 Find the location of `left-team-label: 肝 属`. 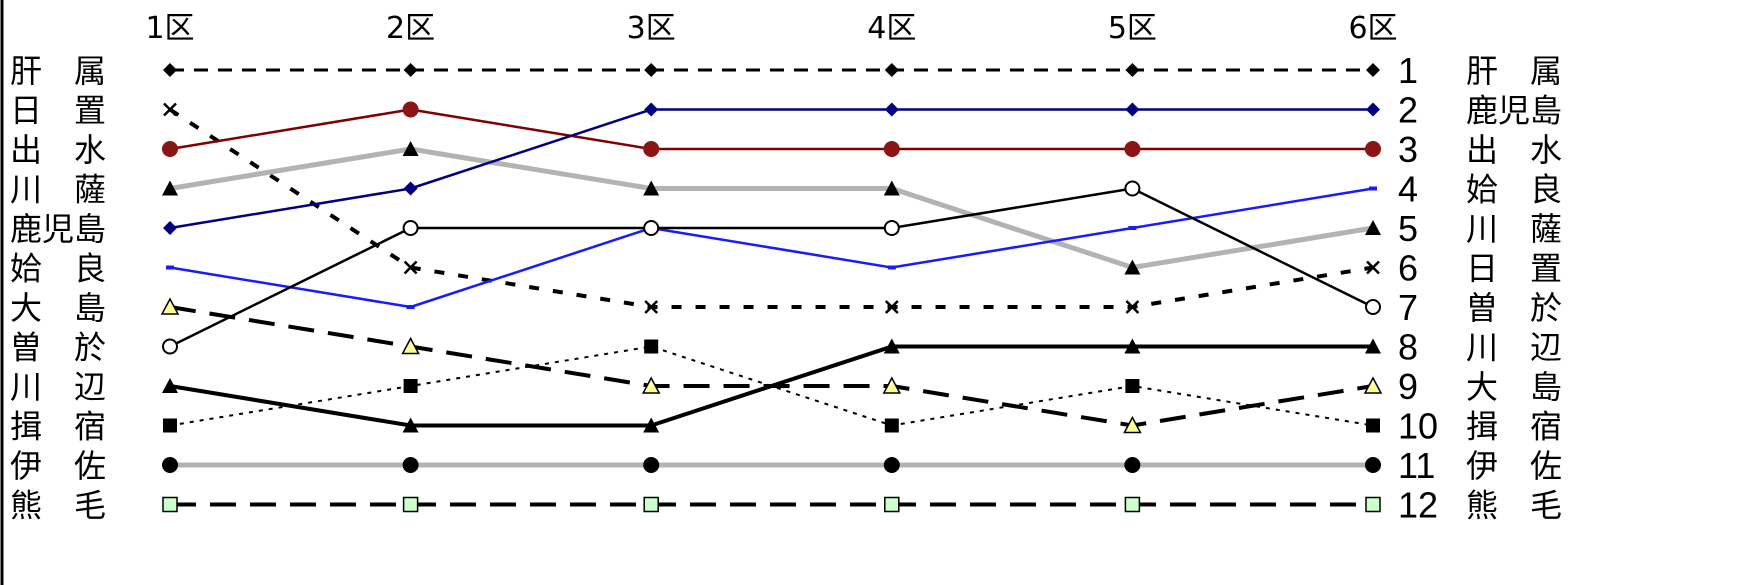

left-team-label: 肝 属 is located at coordinates (58, 71).